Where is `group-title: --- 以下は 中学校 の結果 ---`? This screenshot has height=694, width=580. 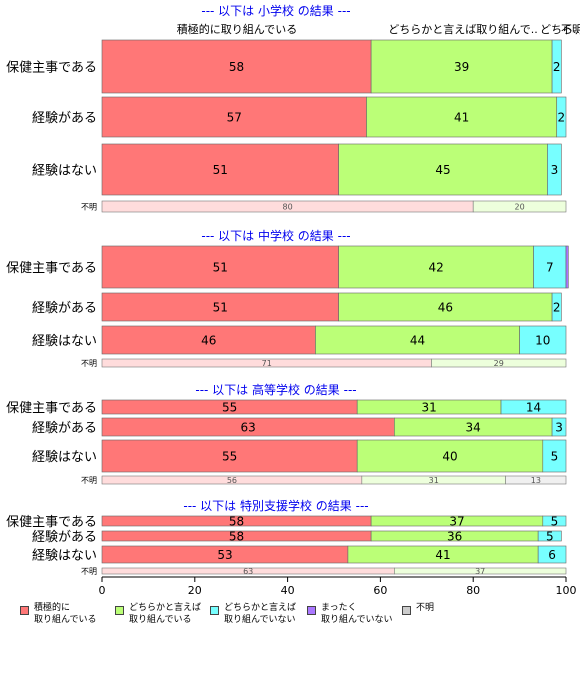 group-title: --- 以下は 中学校 の結果 --- is located at coordinates (275, 235).